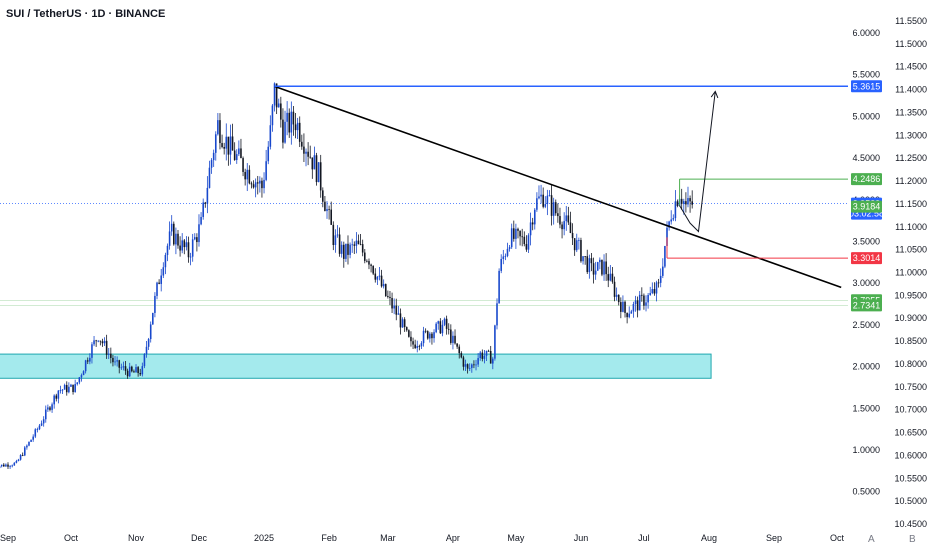 The width and height of the screenshot is (932, 550). Describe the element at coordinates (709, 538) in the screenshot. I see `x-tick-label: Aug` at that location.